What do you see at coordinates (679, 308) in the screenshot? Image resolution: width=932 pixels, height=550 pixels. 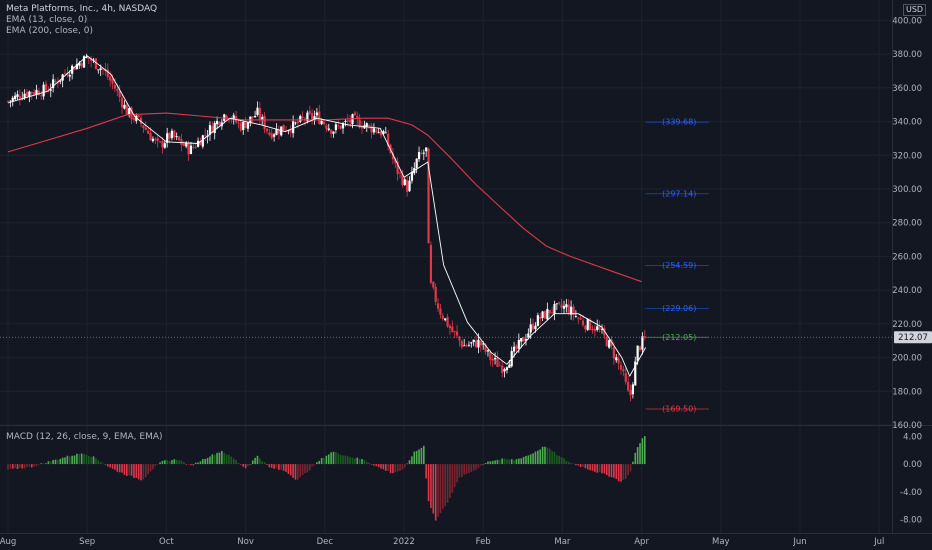 I see `fib-level-label: (229.06)` at bounding box center [679, 308].